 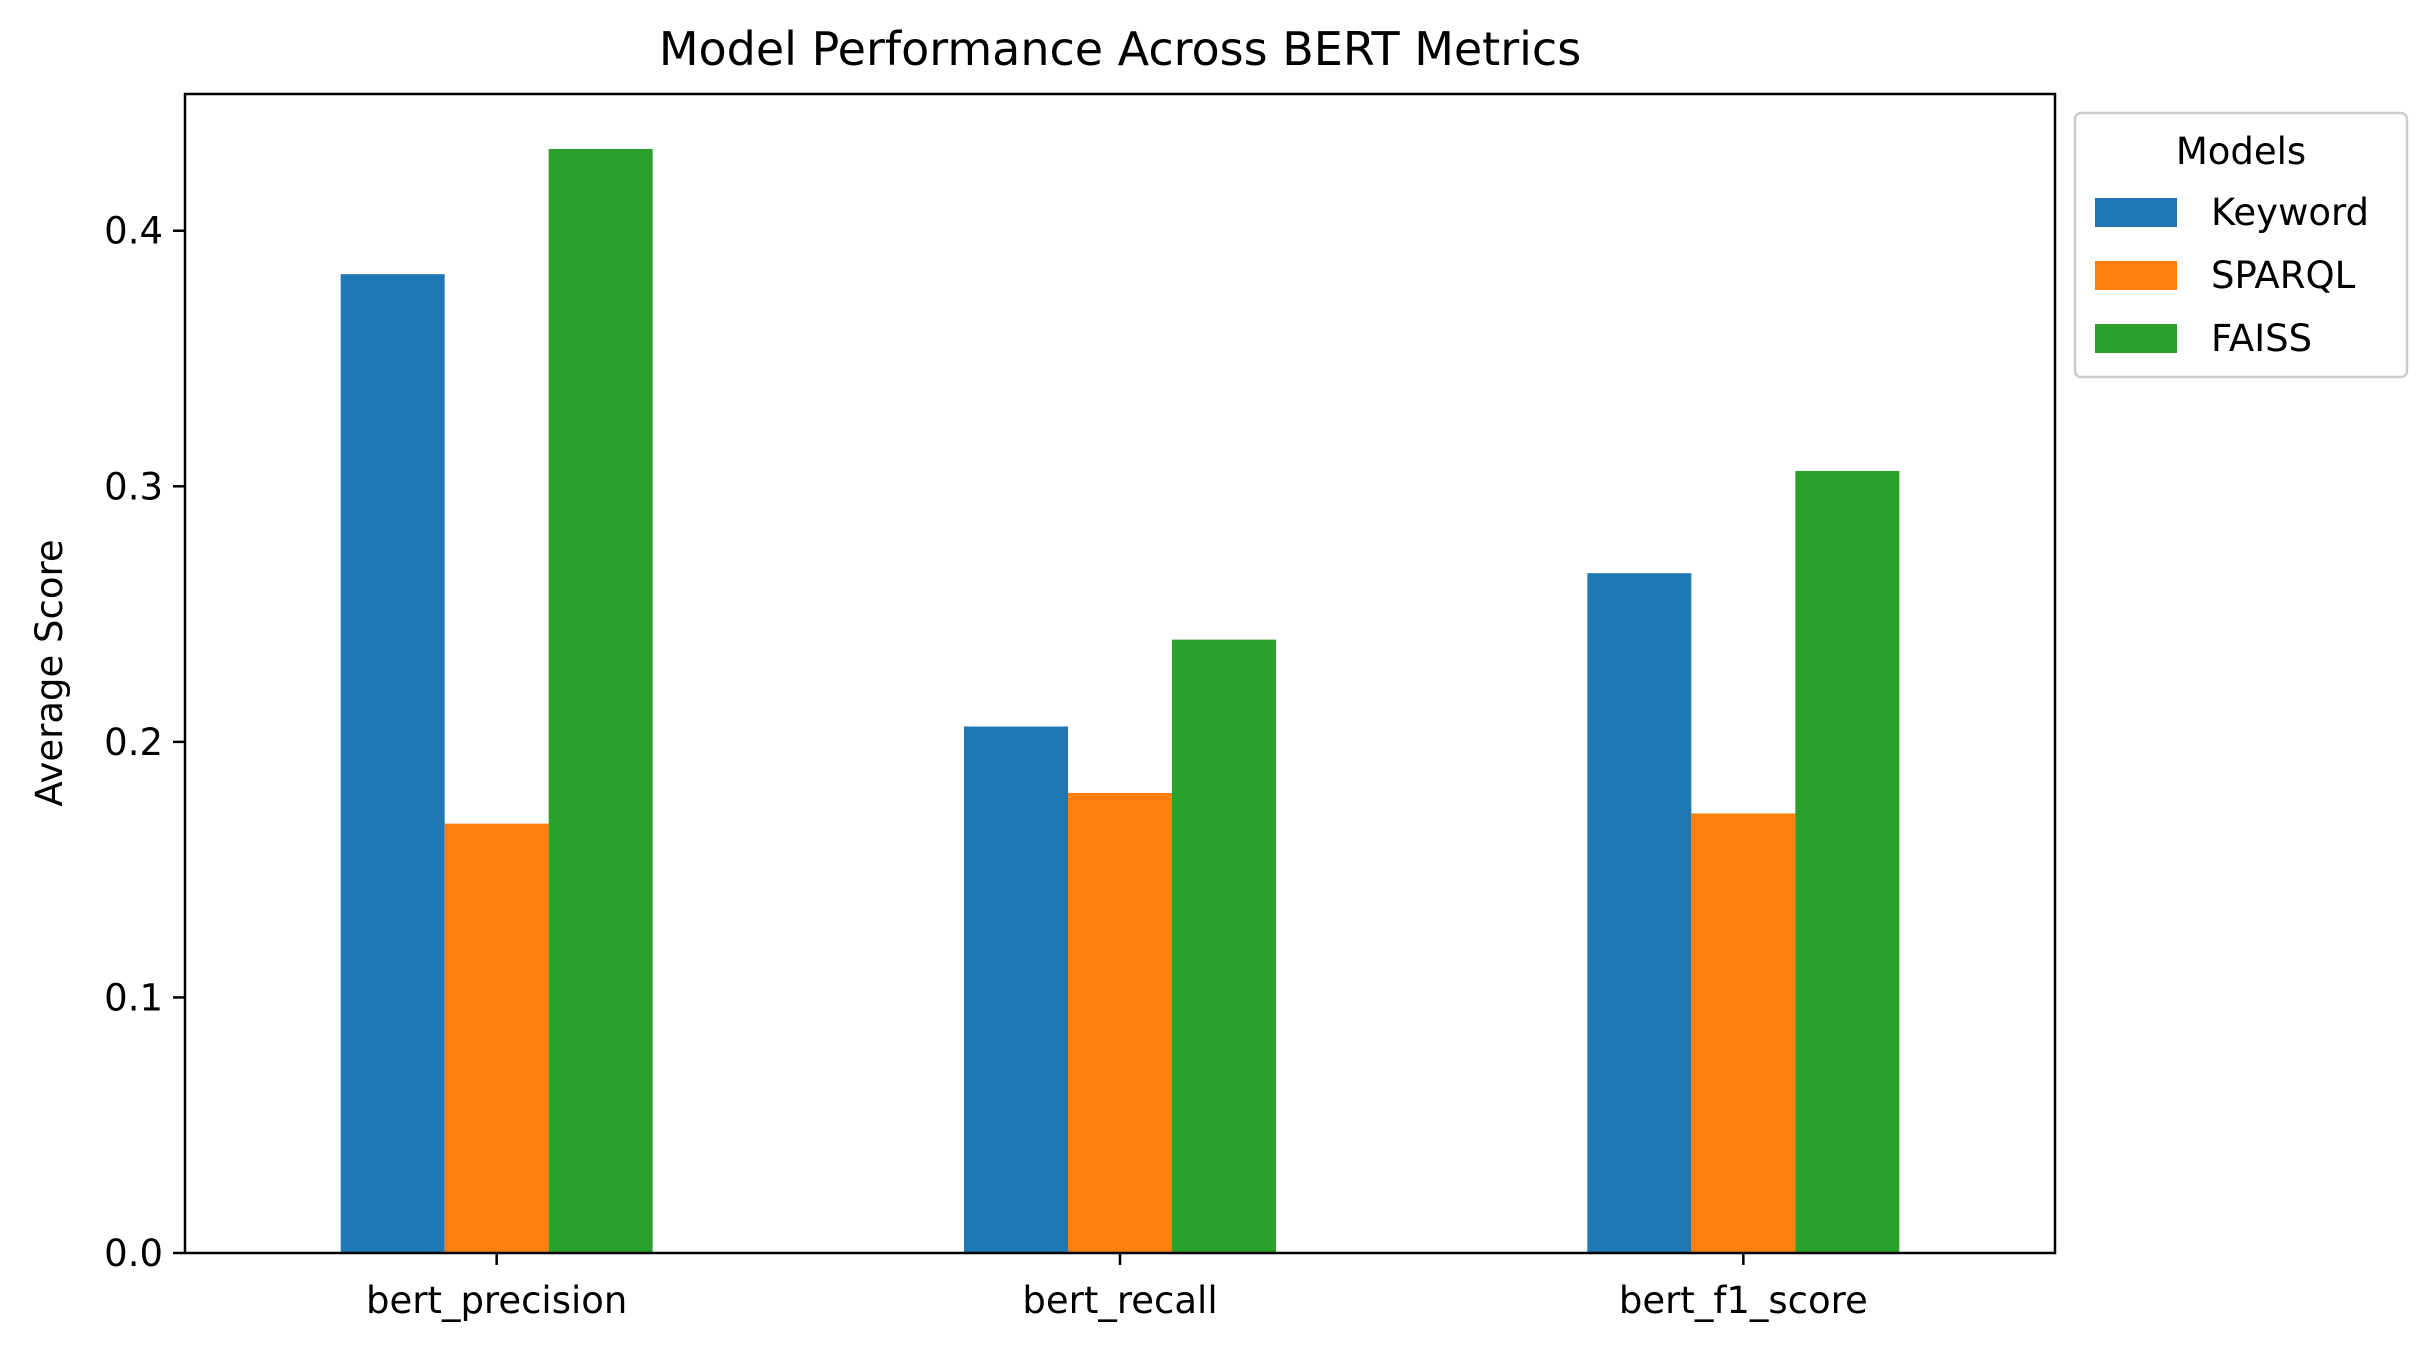 I want to click on legend-label-faiss: FAISS, so click(x=2261, y=338).